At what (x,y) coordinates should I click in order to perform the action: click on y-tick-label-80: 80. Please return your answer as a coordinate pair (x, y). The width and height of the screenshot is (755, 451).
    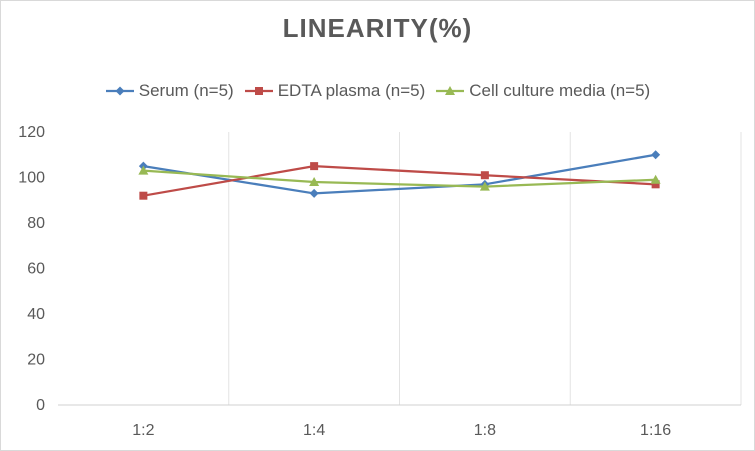
    Looking at the image, I should click on (36, 223).